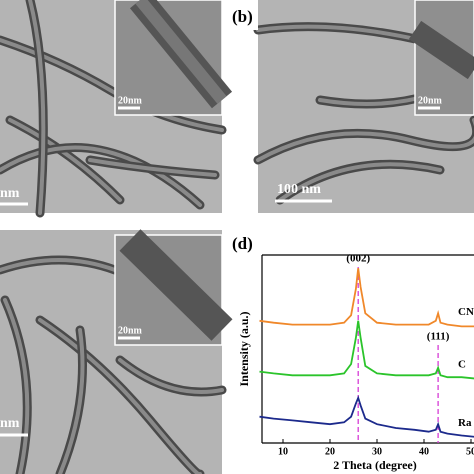 The image size is (474, 474). What do you see at coordinates (465, 423) in the screenshot?
I see `series-label: Ra` at bounding box center [465, 423].